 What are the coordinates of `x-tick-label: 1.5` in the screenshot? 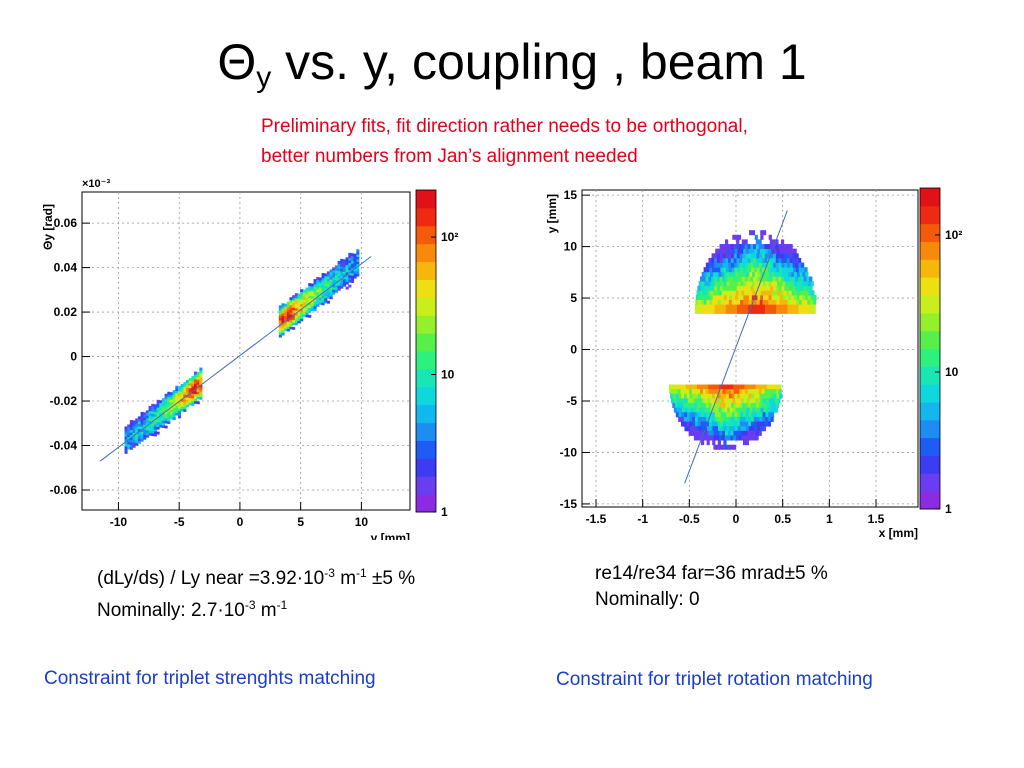 It's located at (876, 519).